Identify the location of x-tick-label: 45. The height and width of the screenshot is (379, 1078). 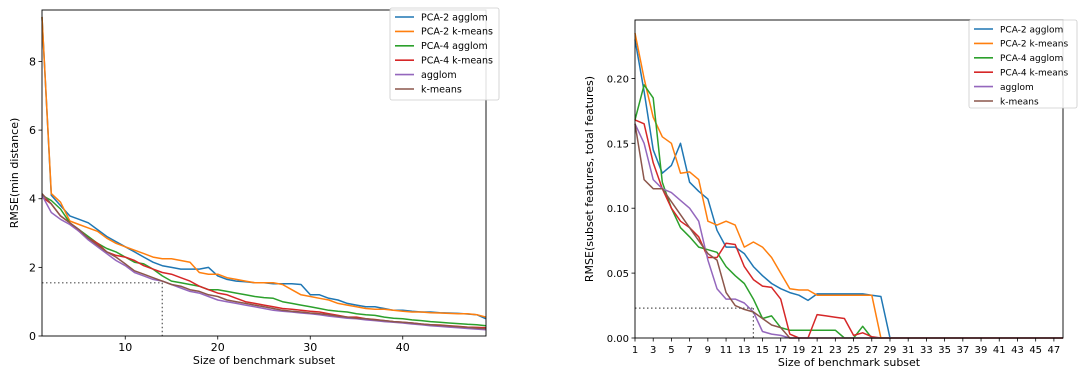
(1035, 350).